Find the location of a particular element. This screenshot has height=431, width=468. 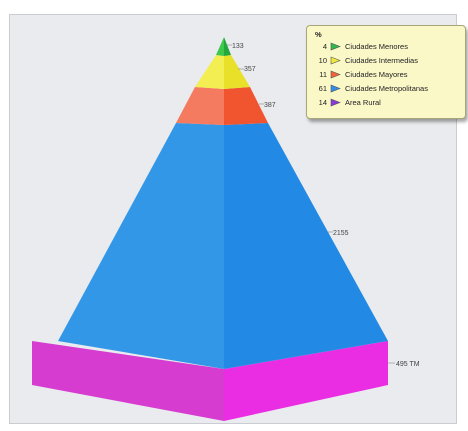

legend-label: Ciudades Metropolitanas is located at coordinates (386, 88).